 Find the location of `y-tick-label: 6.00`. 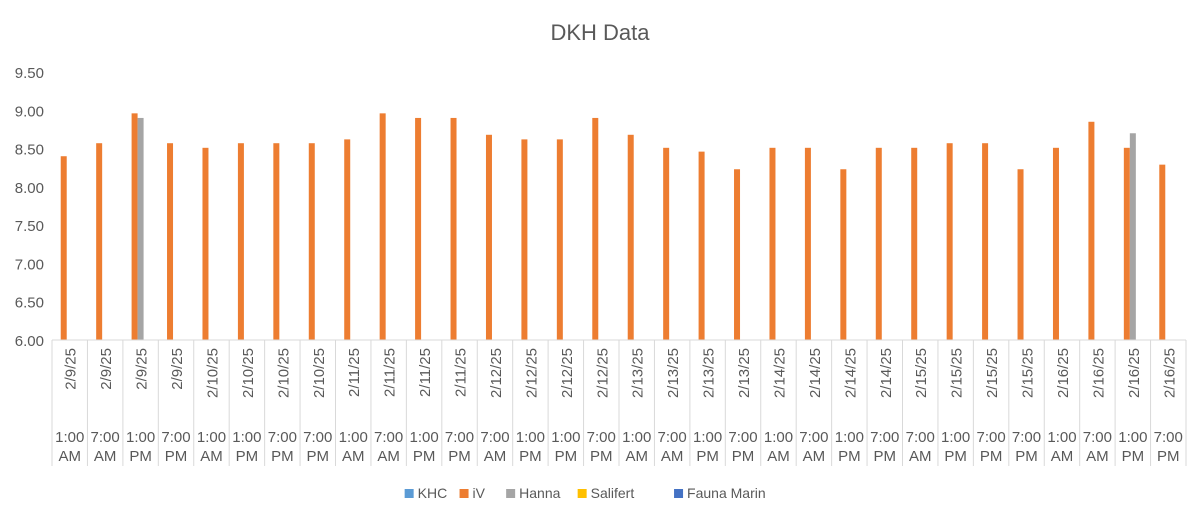

y-tick-label: 6.00 is located at coordinates (29, 341).